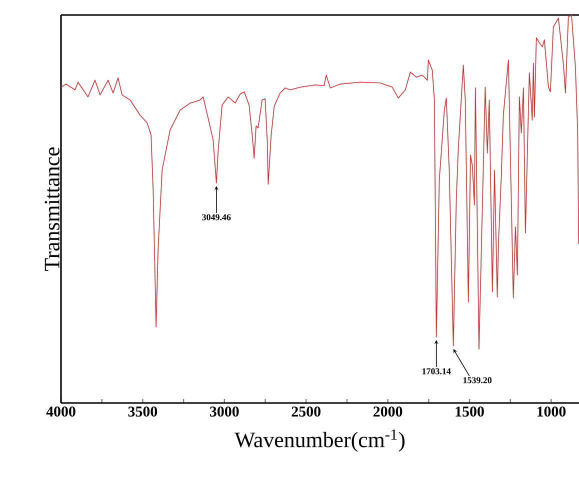 This screenshot has height=493, width=579. I want to click on x-tick-label: 1500, so click(470, 411).